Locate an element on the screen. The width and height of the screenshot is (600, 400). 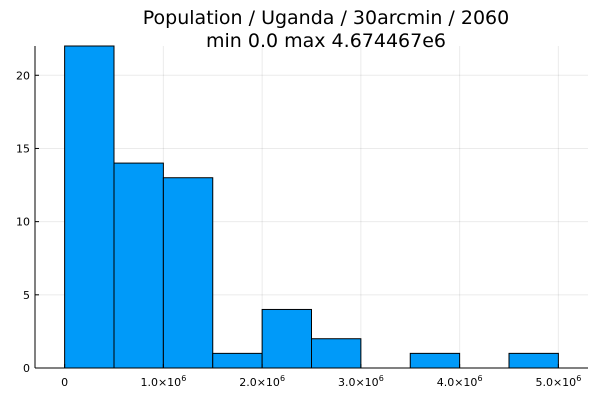
chart-subtitle: min 0.0 max 4.674467e6 is located at coordinates (326, 41).